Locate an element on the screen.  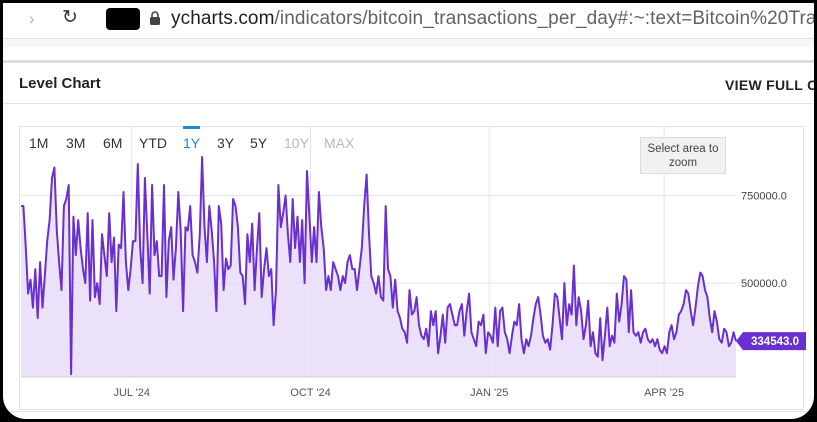
card-header: Level Chart VIEW FULL CHA is located at coordinates (410, 82).